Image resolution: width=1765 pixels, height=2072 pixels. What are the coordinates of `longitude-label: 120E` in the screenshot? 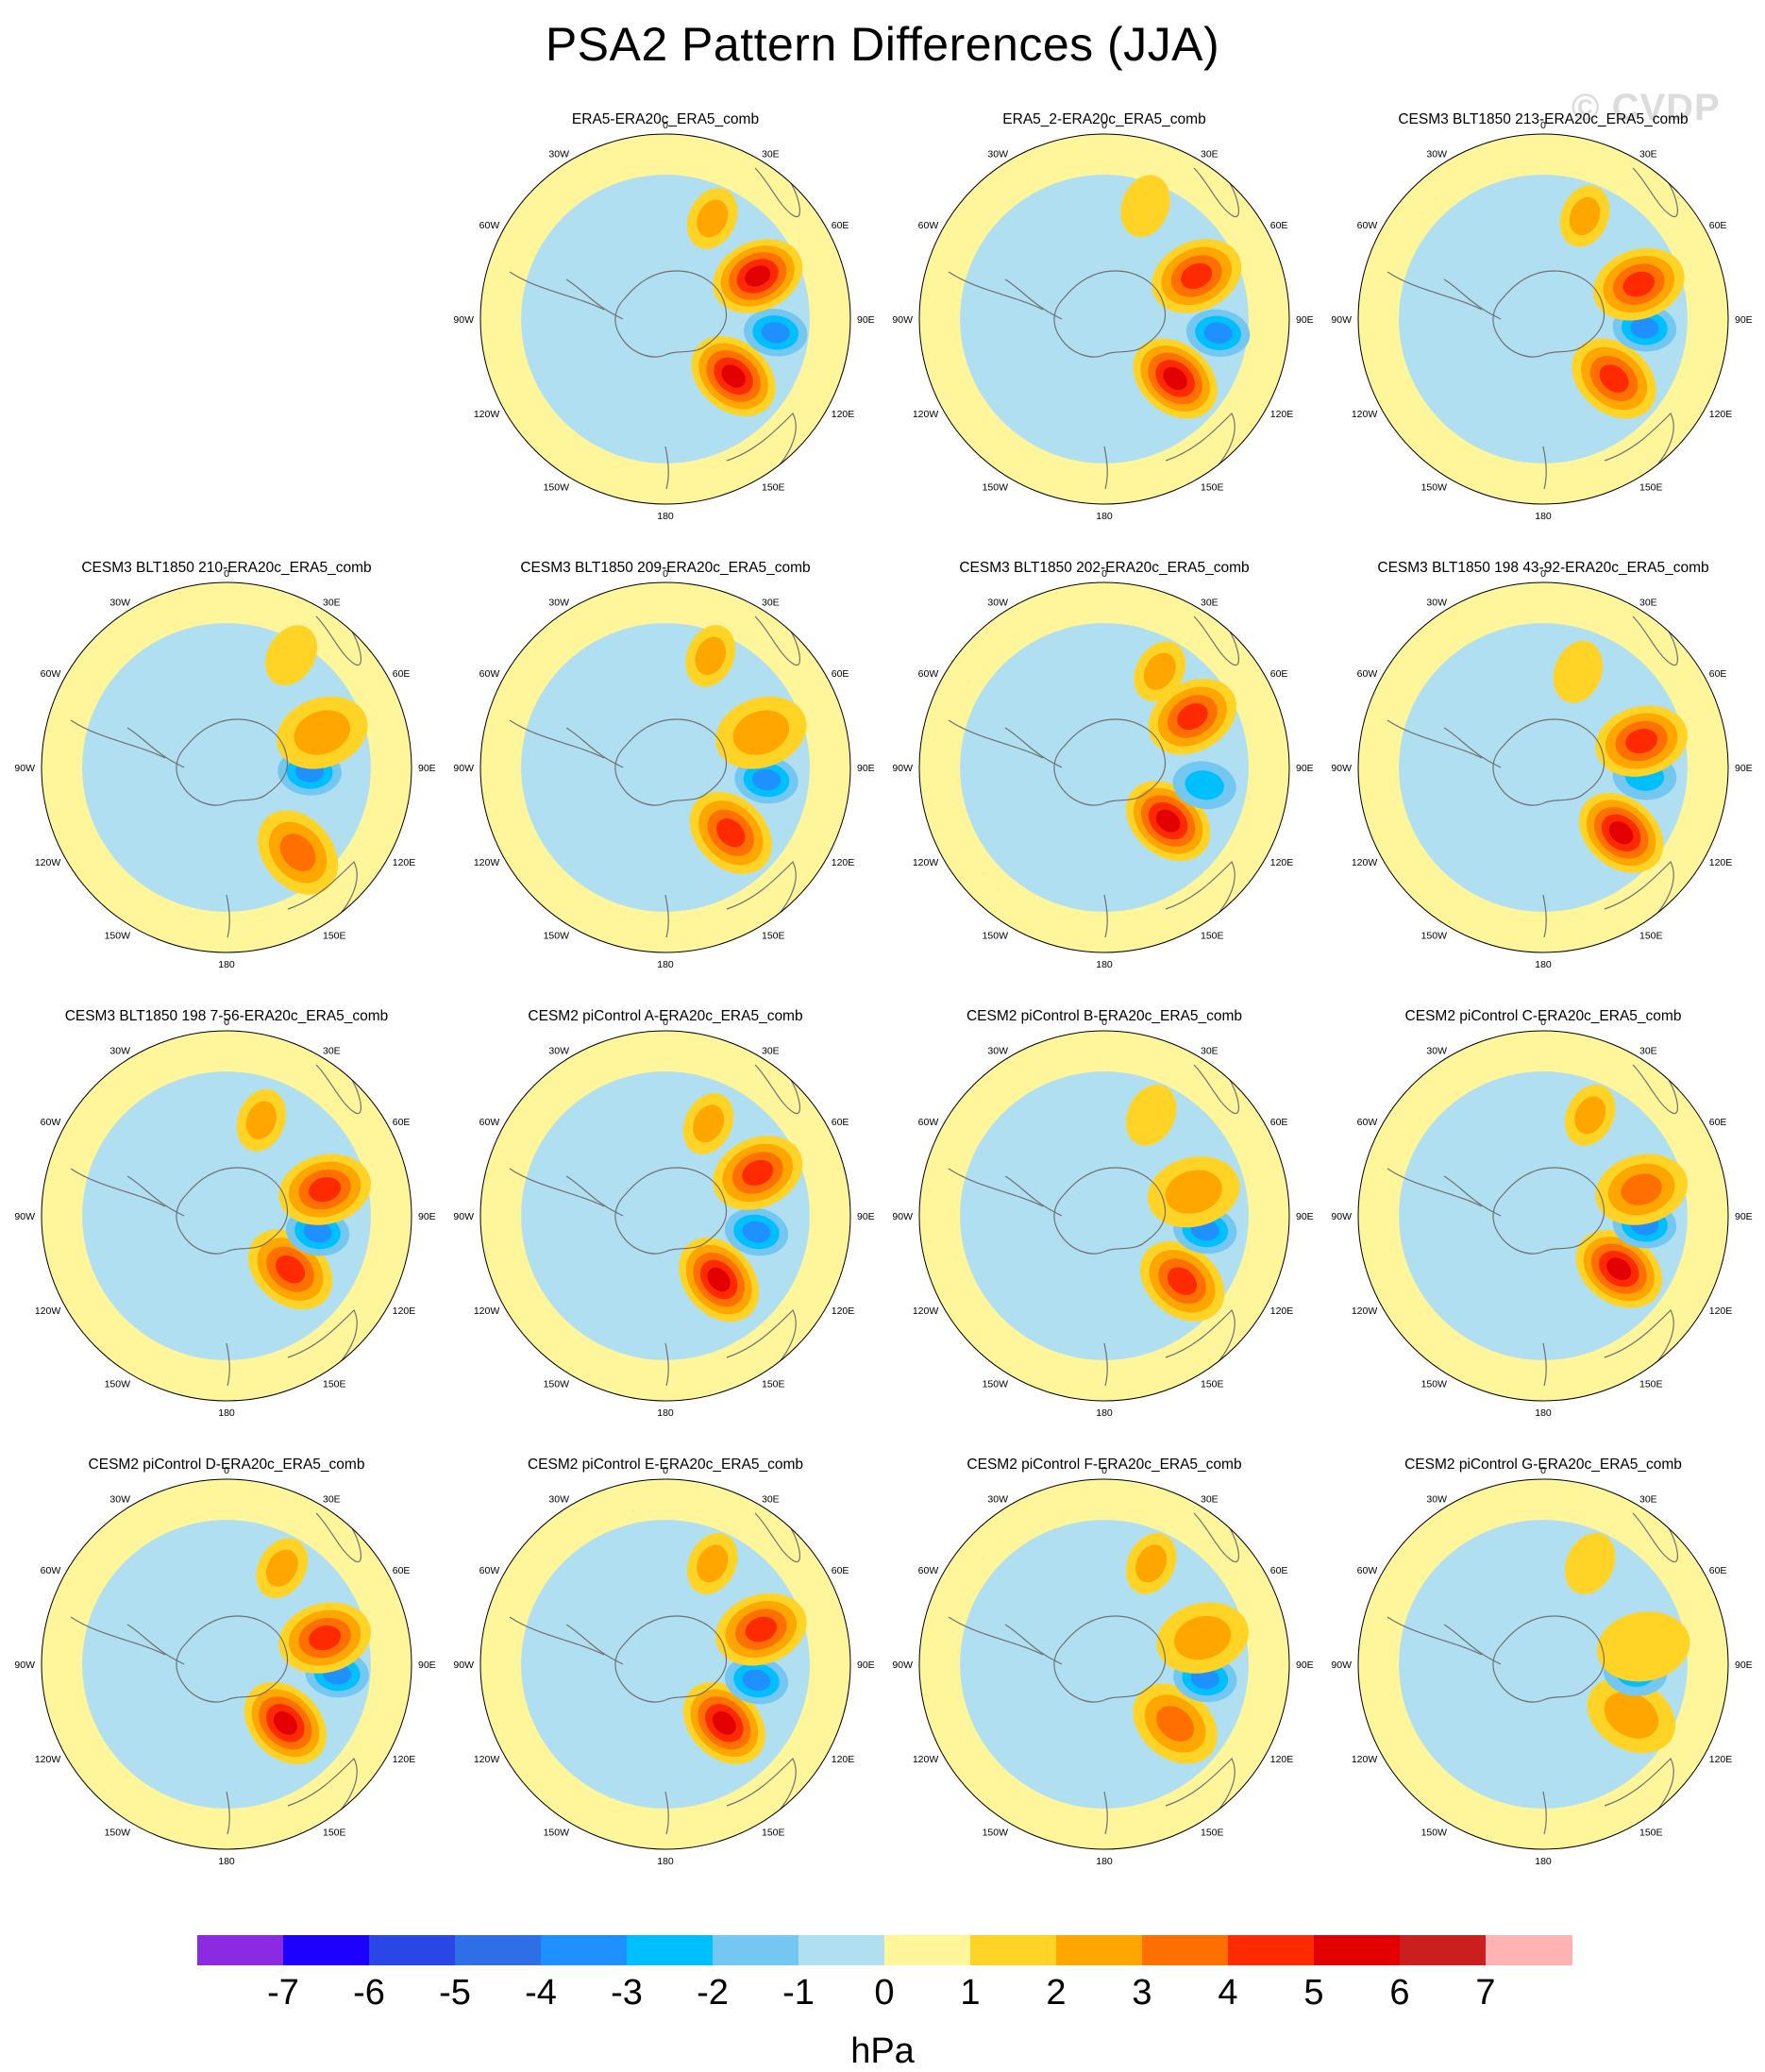 It's located at (843, 1759).